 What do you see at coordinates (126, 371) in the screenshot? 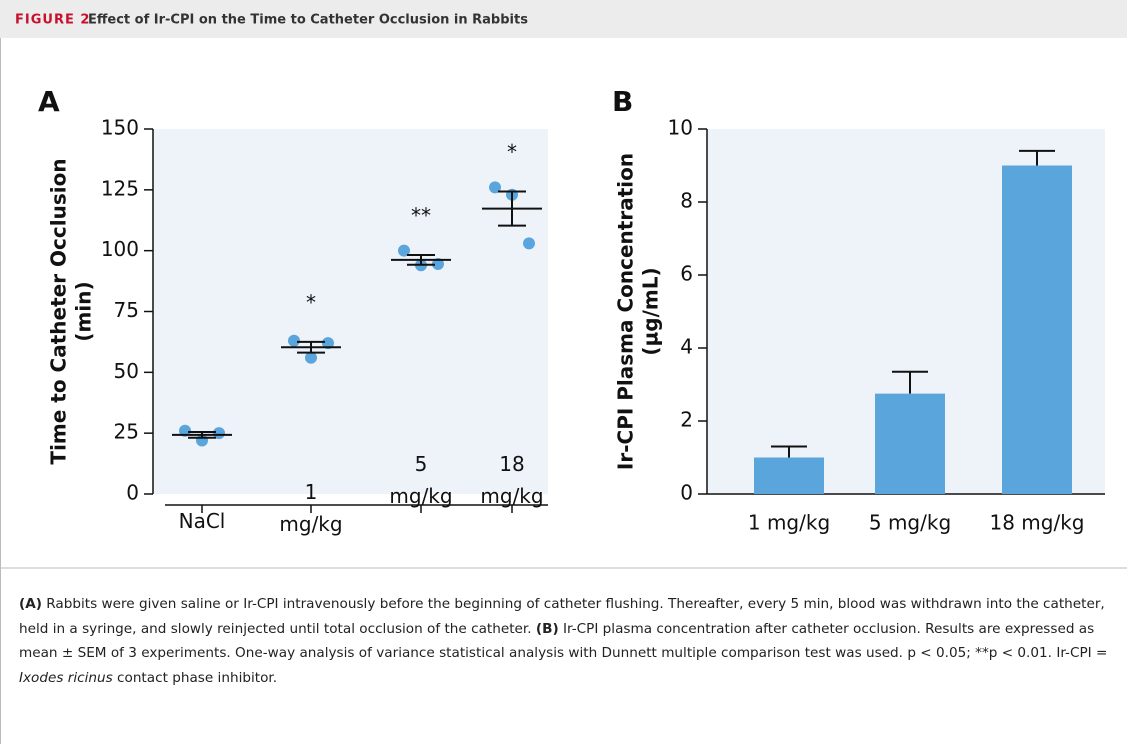
I see `y-tick-label: 50` at bounding box center [126, 371].